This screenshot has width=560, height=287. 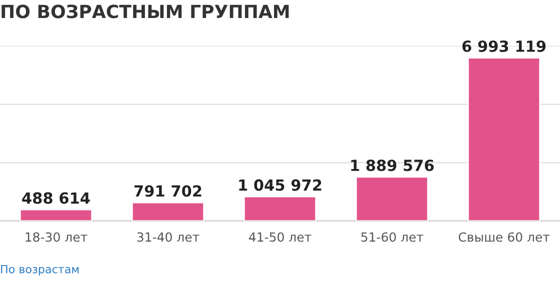 I want to click on chart-title: ПО ВОЗРАСТНЫМ ГРУППАМ, so click(x=145, y=11).